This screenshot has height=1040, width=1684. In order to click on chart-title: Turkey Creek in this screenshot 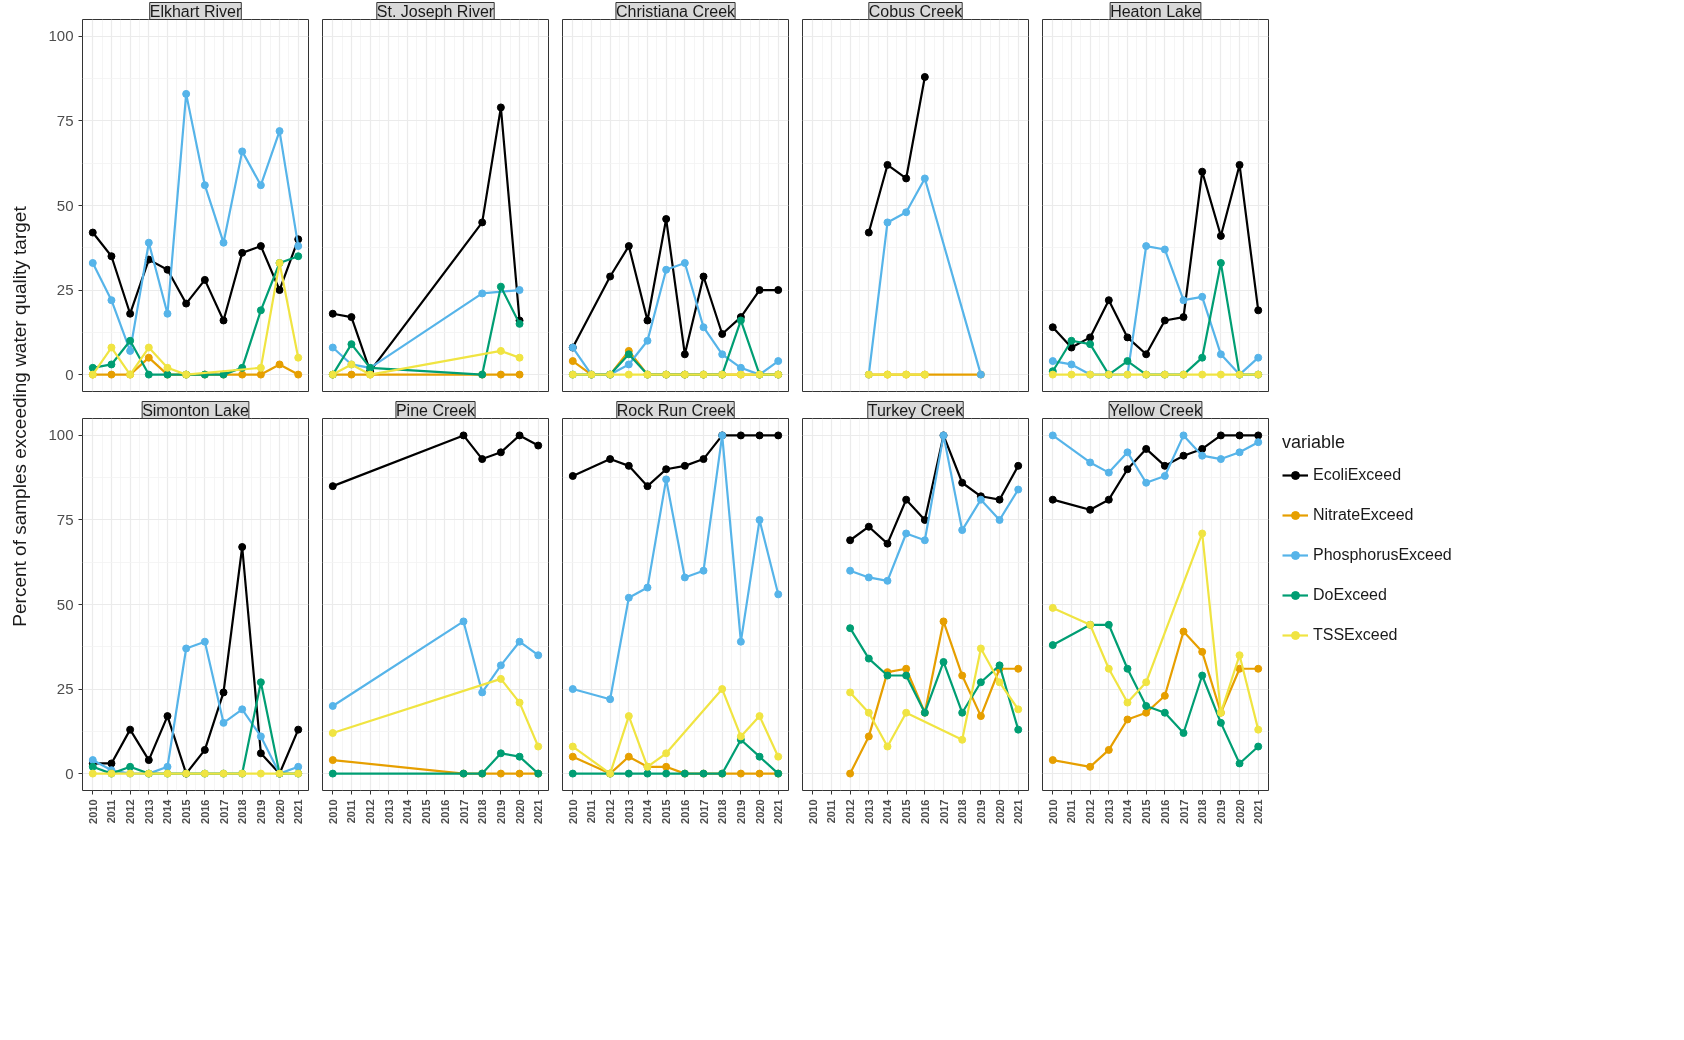, I will do `click(916, 410)`.